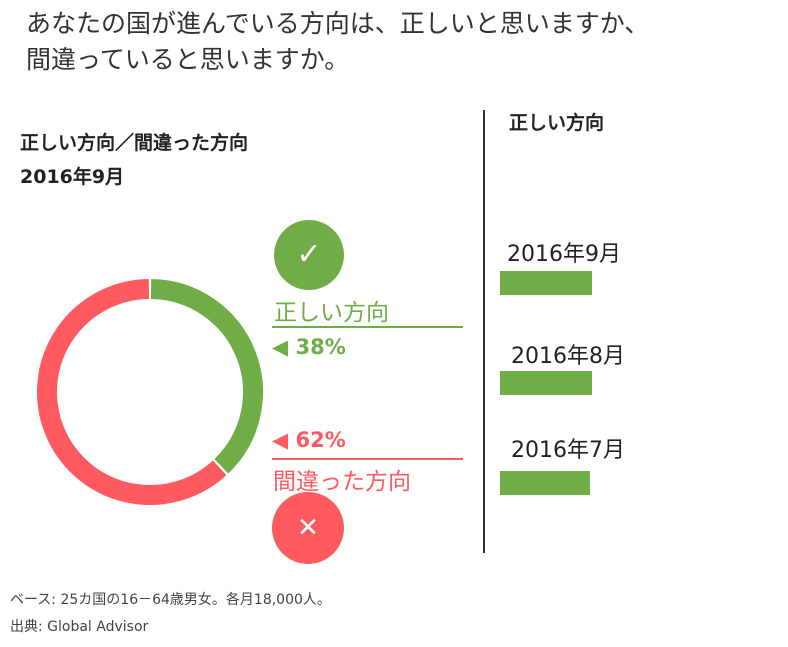 The height and width of the screenshot is (647, 788). What do you see at coordinates (170, 600) in the screenshot?
I see `footnote-base: ベース: 25カ国の16－64歳男女。各月18,000人。` at bounding box center [170, 600].